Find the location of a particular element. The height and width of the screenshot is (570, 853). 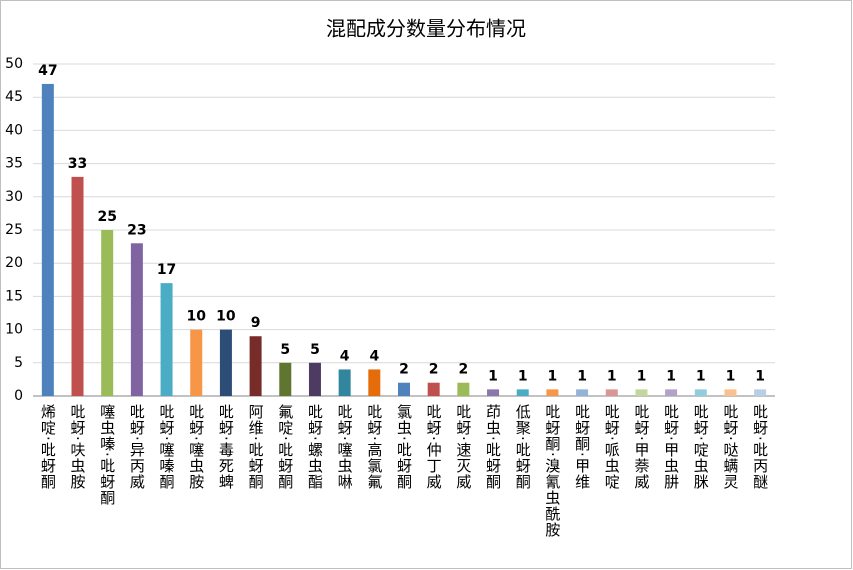

y-tick-label: 40 is located at coordinates (14, 130).